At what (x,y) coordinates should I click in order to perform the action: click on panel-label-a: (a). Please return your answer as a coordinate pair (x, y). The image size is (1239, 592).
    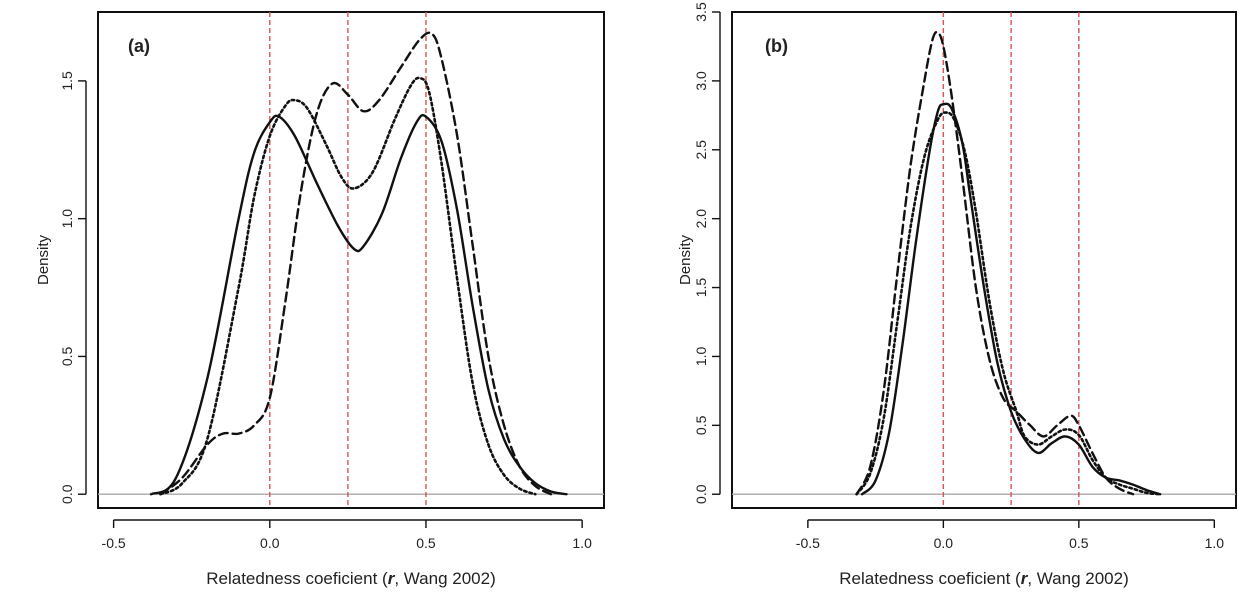
    Looking at the image, I should click on (139, 46).